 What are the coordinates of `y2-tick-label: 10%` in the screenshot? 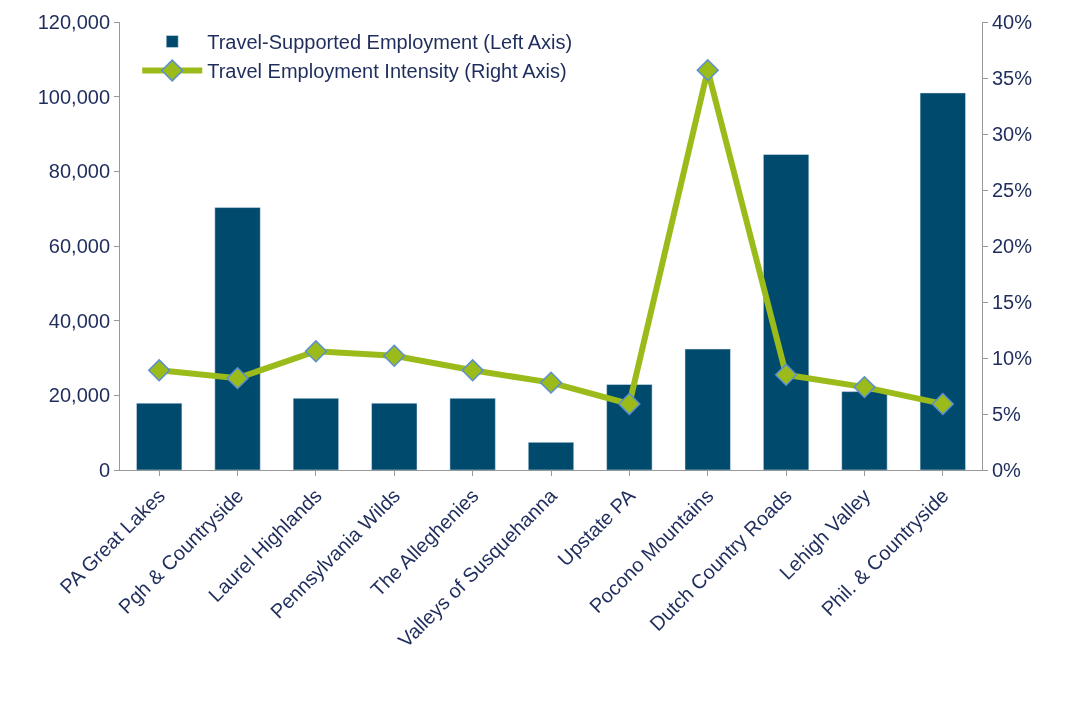 It's located at (1012, 358).